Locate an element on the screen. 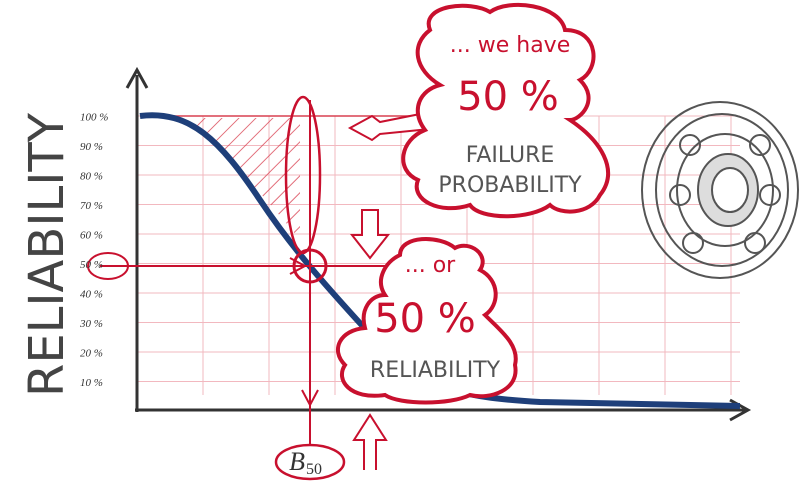 This screenshot has width=806, height=482. y-tick-label: 80 % is located at coordinates (91, 177).